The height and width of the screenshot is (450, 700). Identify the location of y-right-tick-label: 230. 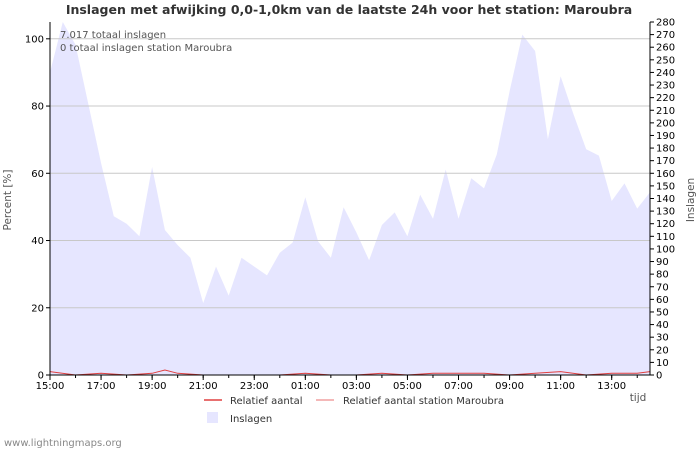
(665, 86).